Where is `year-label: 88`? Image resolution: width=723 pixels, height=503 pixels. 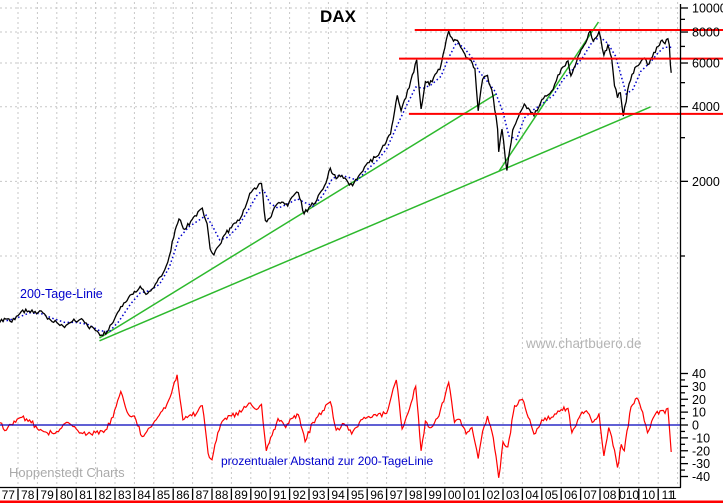
year-label: 88 is located at coordinates (222, 495).